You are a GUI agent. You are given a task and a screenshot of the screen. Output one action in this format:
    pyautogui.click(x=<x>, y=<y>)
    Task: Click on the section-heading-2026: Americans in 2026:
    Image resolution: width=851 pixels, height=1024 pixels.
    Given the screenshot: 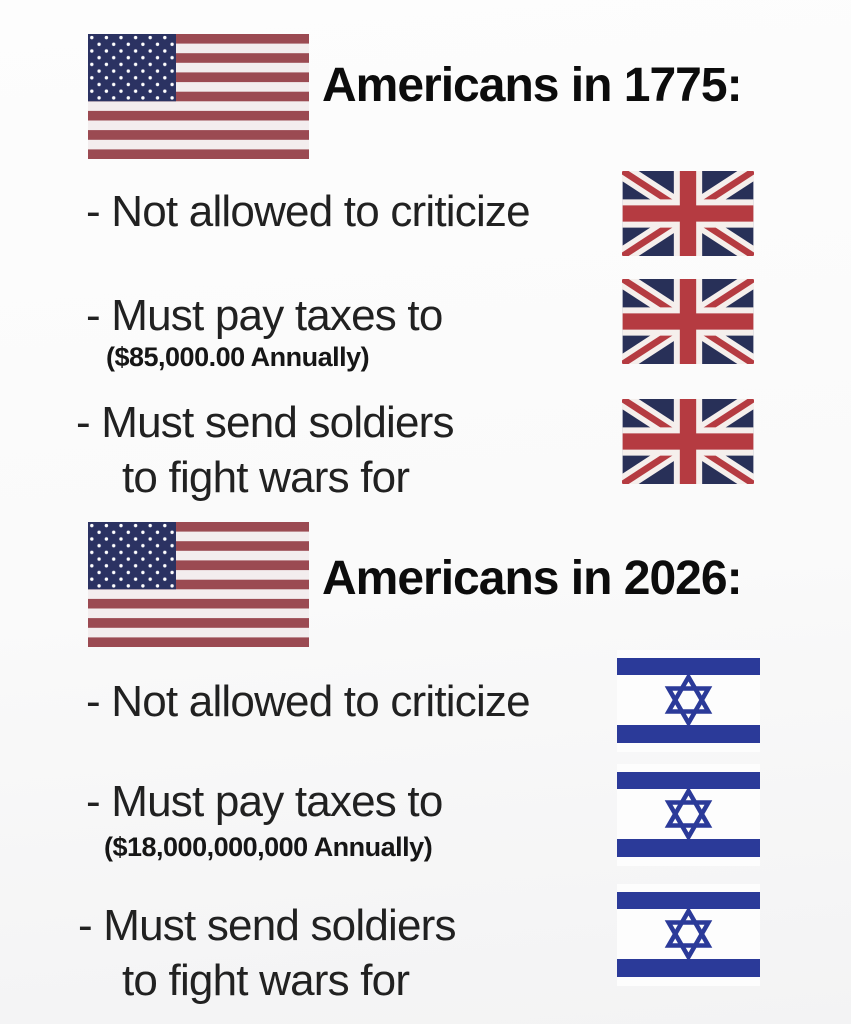 What is the action you would take?
    pyautogui.click(x=532, y=578)
    